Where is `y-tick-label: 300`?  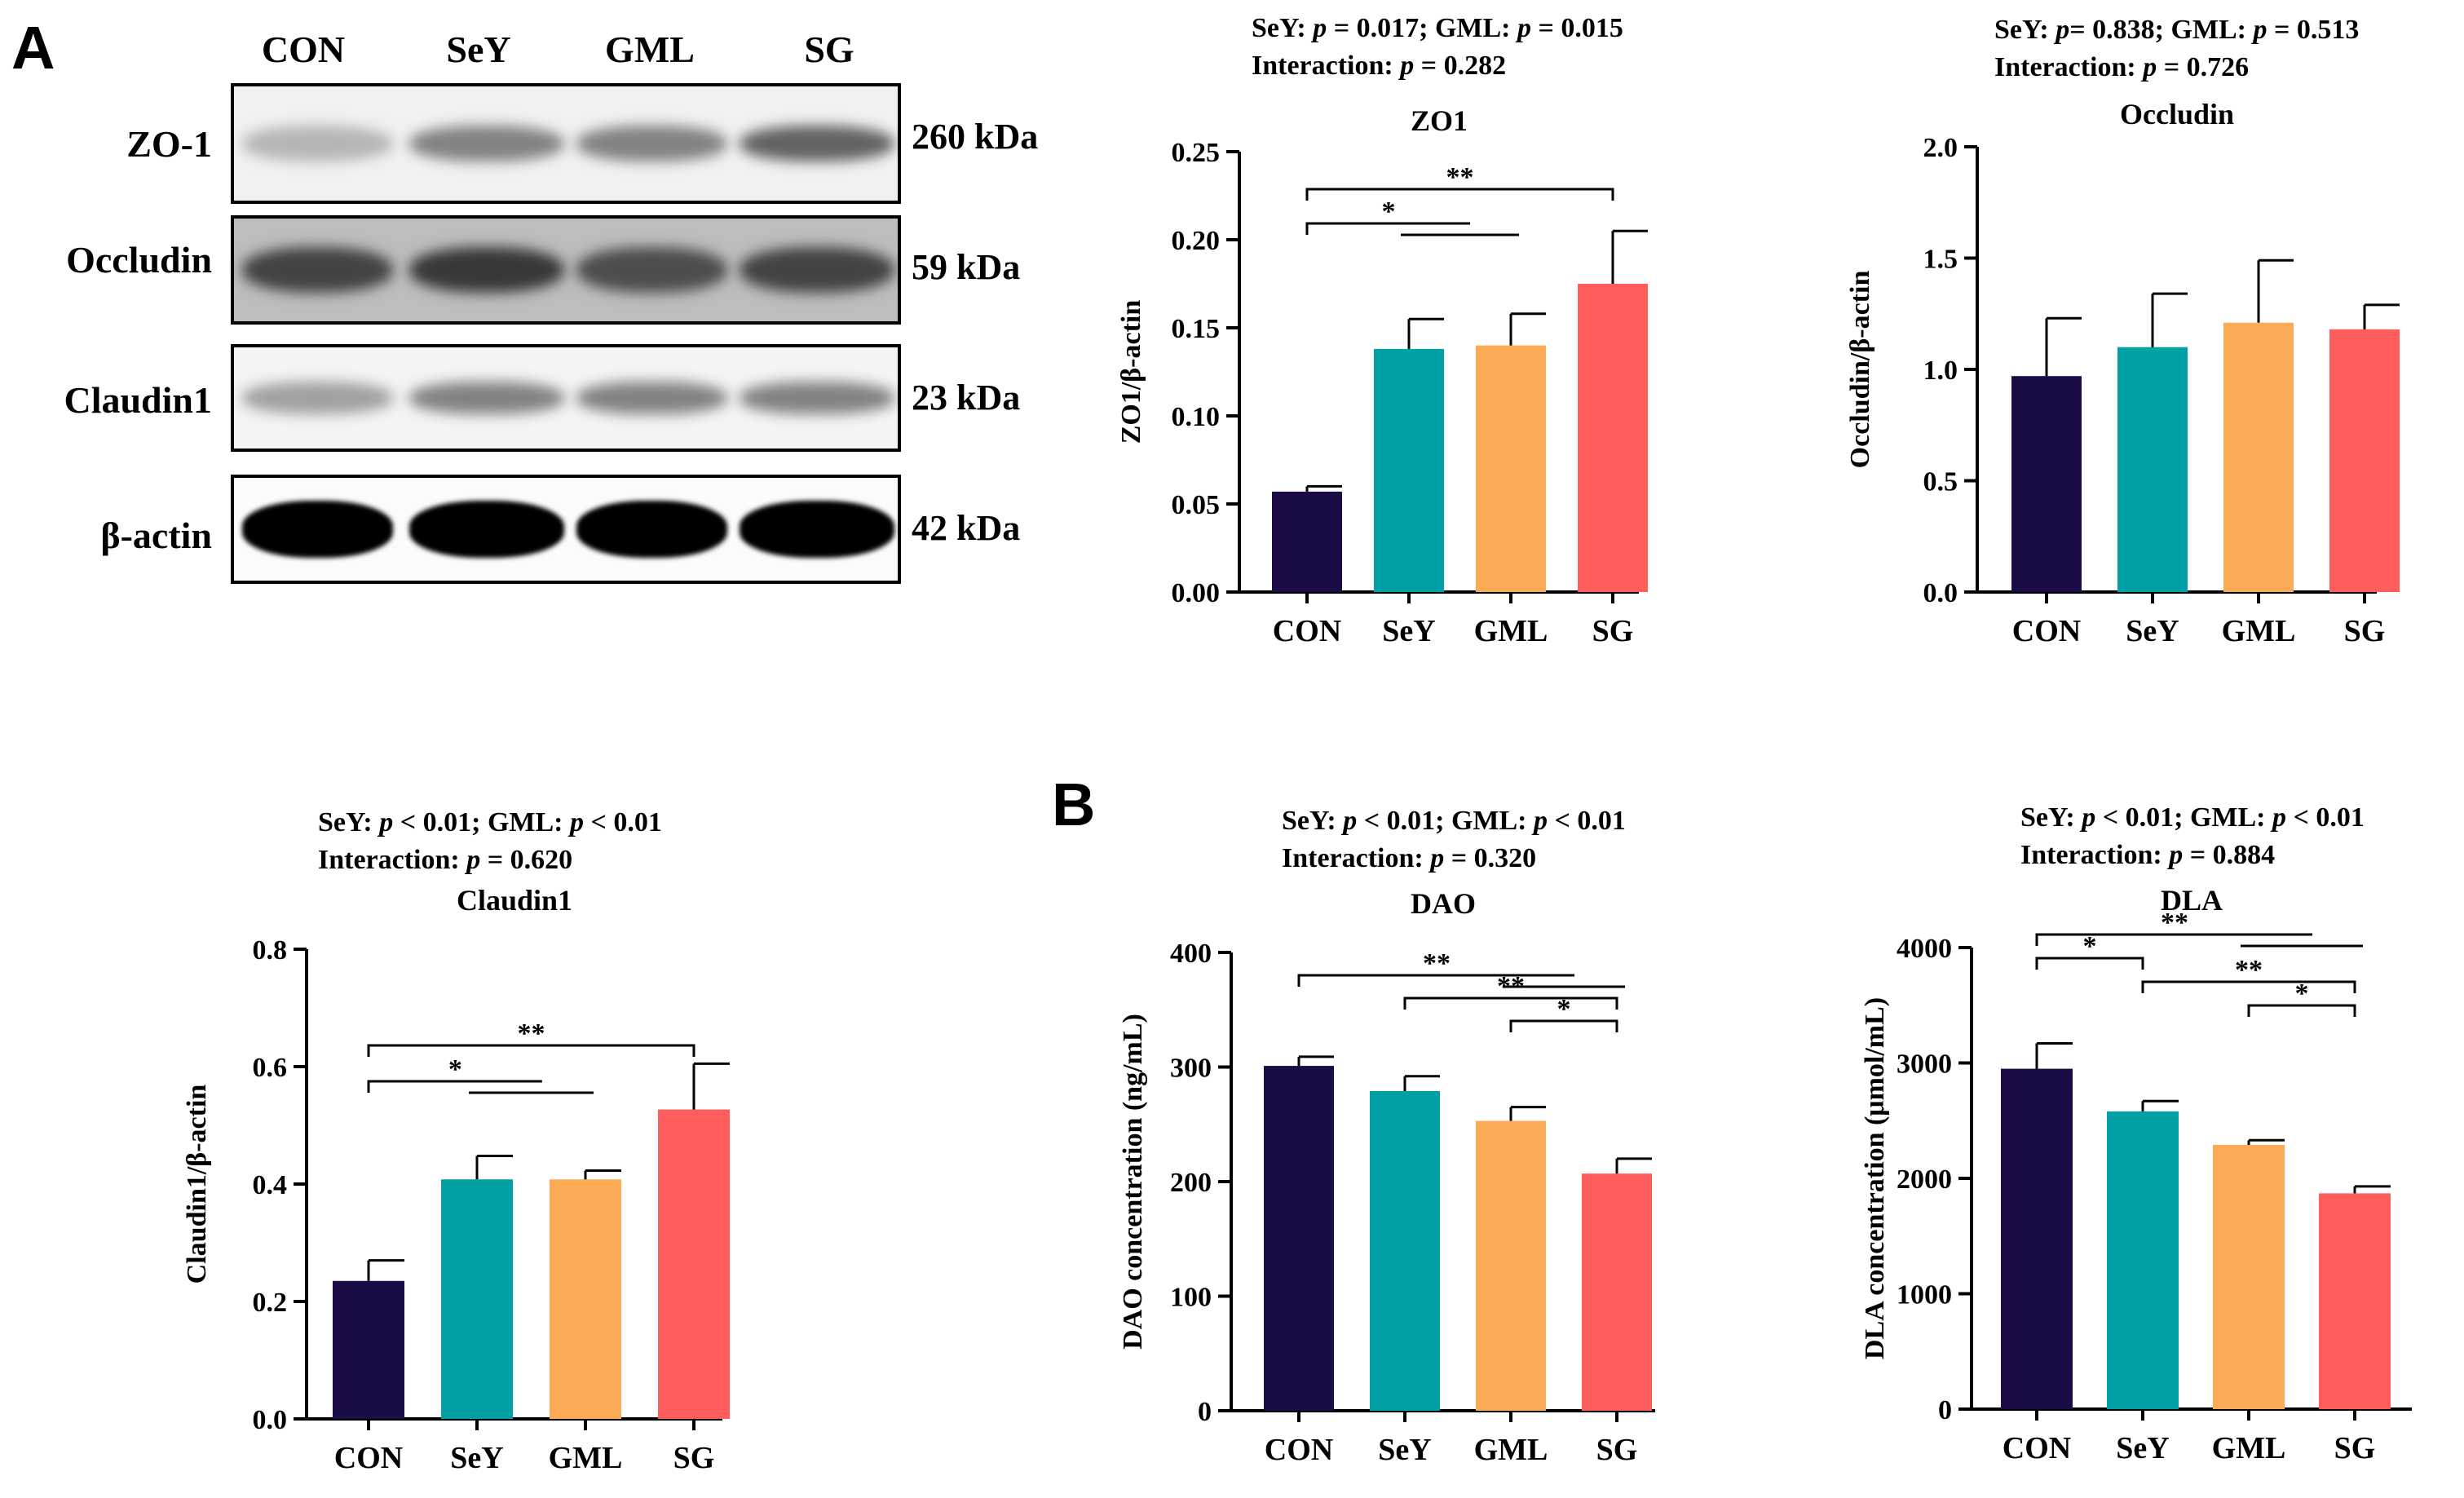 y-tick-label: 300 is located at coordinates (1191, 1069).